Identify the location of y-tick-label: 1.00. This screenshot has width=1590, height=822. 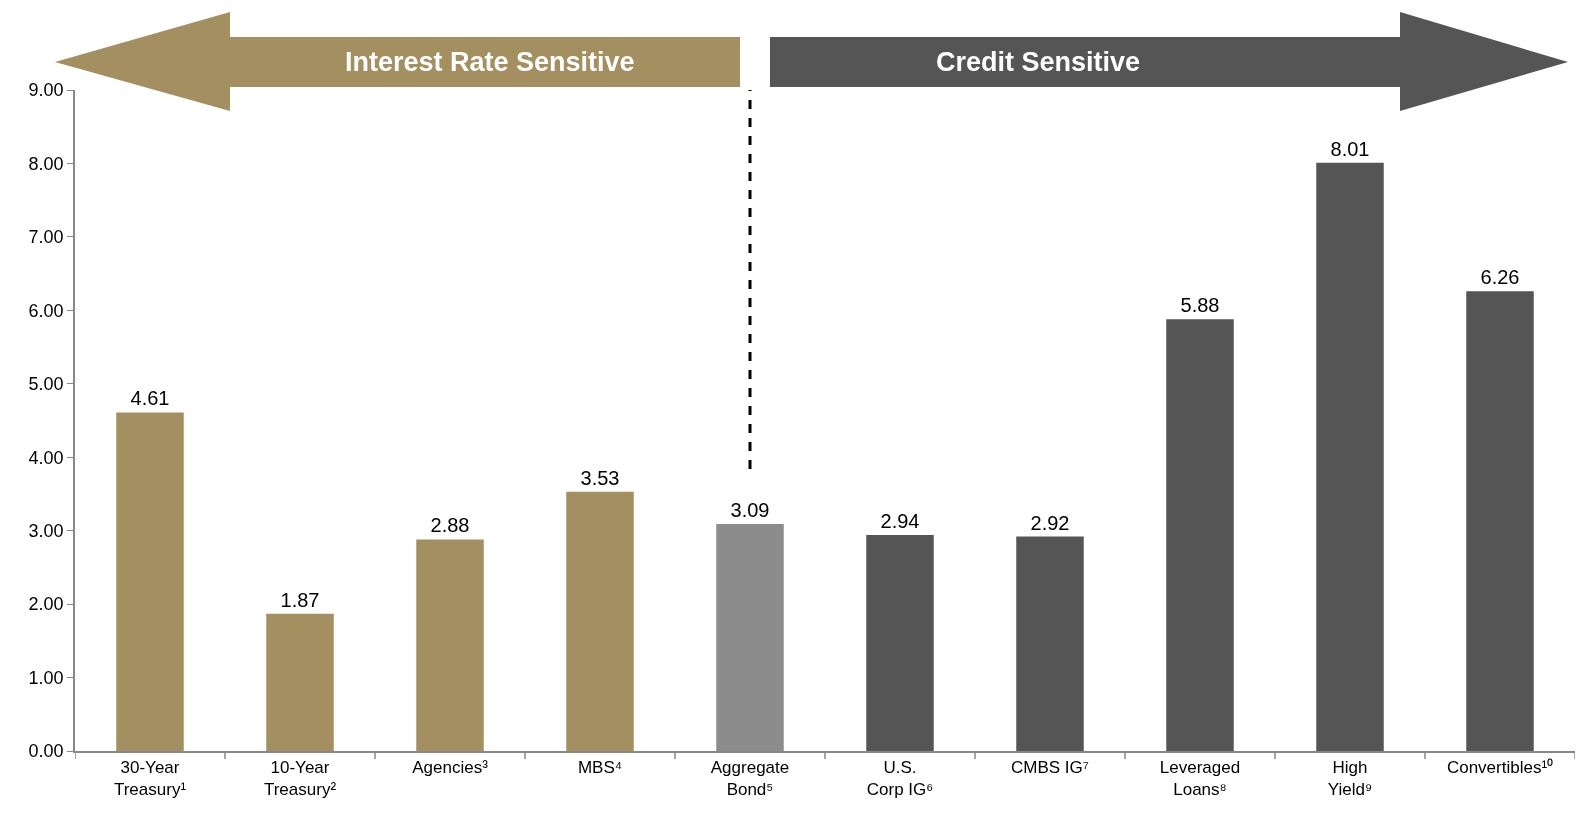
(46, 677).